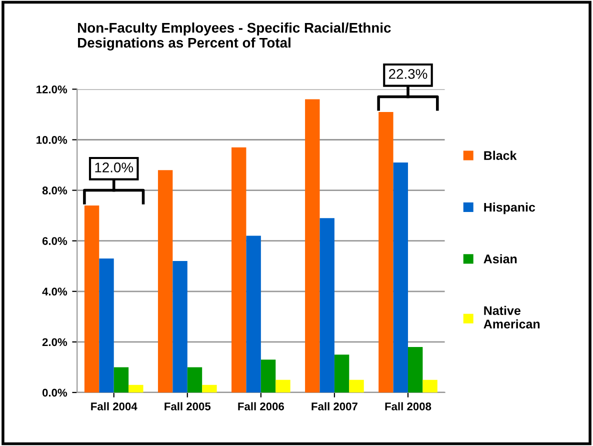  Describe the element at coordinates (114, 167) in the screenshot. I see `annotation: 12.0%` at that location.